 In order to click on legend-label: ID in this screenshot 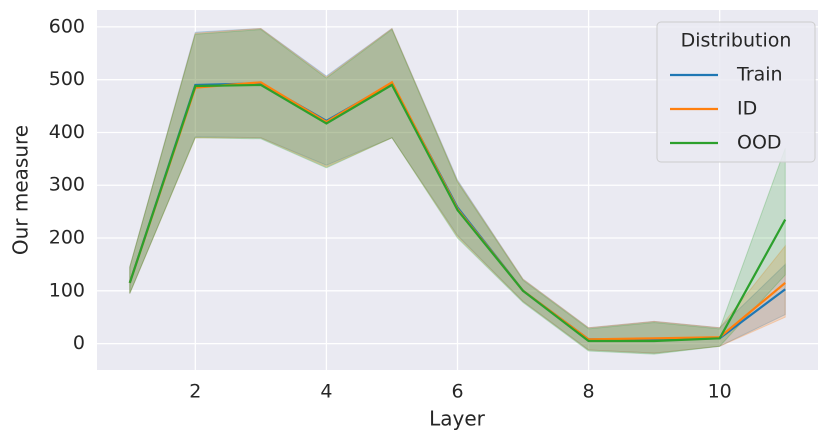, I will do `click(747, 109)`.